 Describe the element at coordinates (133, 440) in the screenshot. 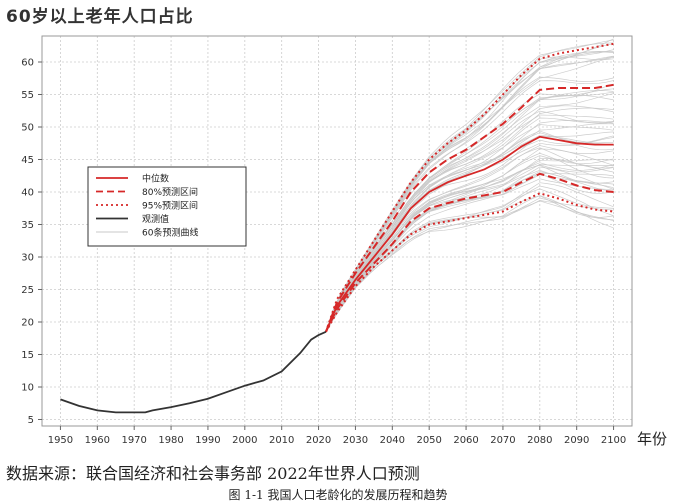

I see `x-tick-label: 1970` at that location.